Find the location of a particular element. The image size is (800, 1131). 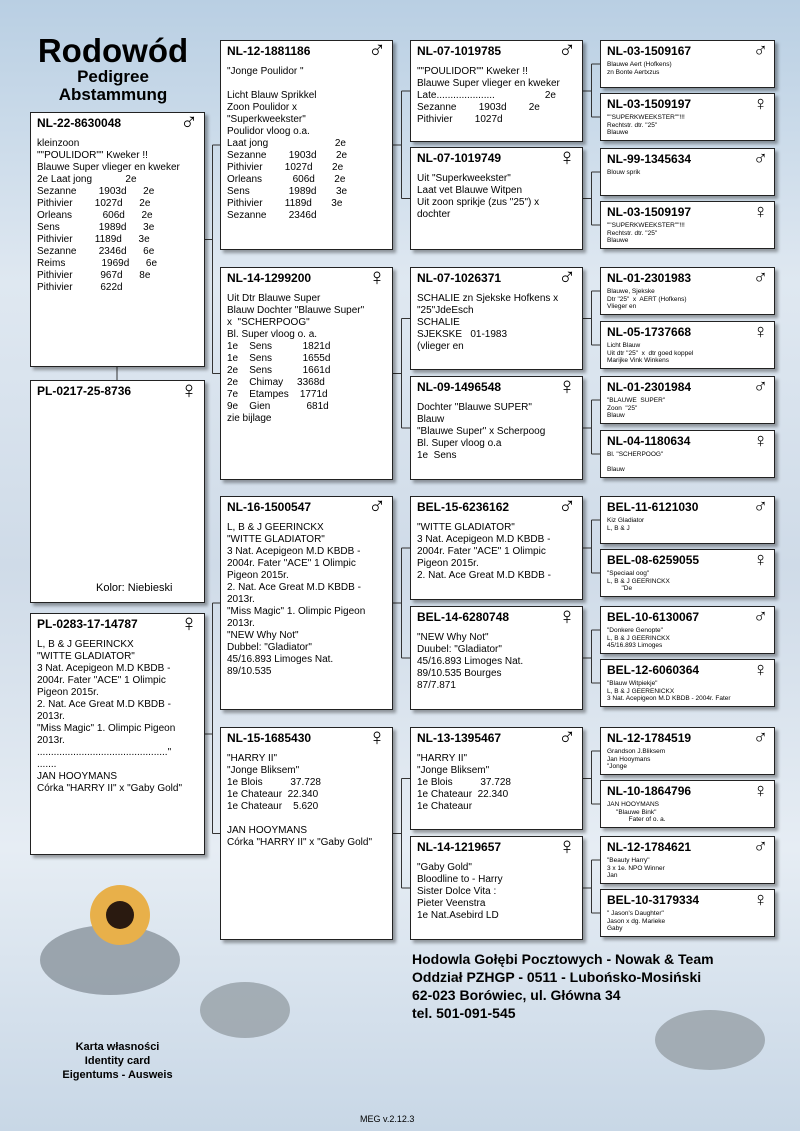

info-line: "Gaby Gold" is located at coordinates (444, 867).